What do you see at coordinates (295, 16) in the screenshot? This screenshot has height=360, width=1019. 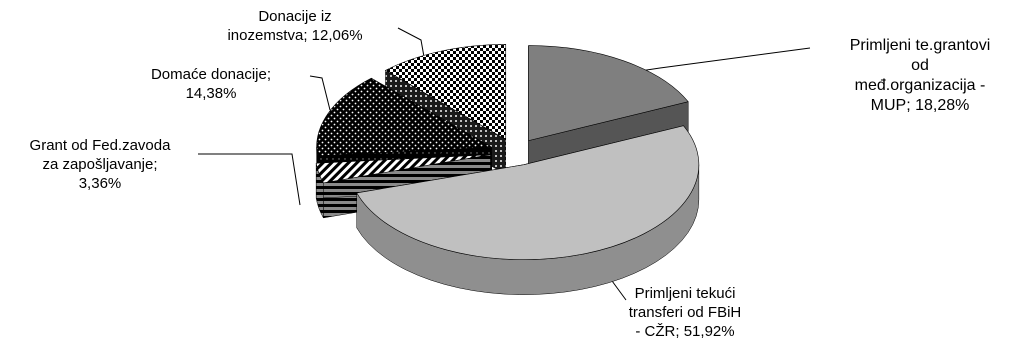 I see `slice-label-line: Donacije iz` at bounding box center [295, 16].